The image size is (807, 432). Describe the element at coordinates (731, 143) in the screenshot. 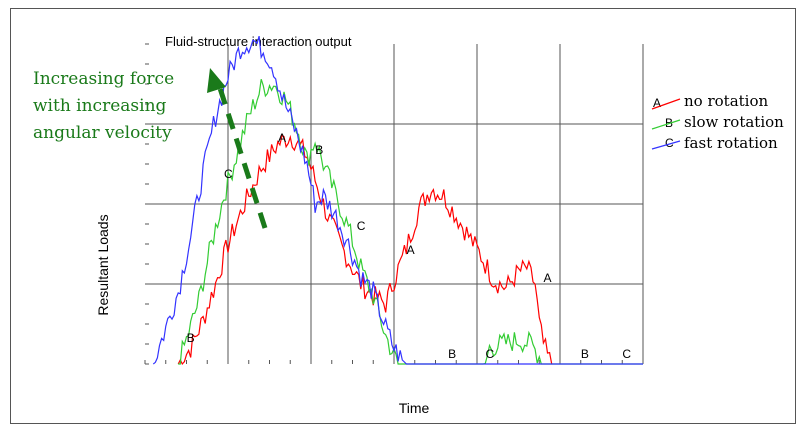

I see `legend-label-c: fast rotation` at that location.